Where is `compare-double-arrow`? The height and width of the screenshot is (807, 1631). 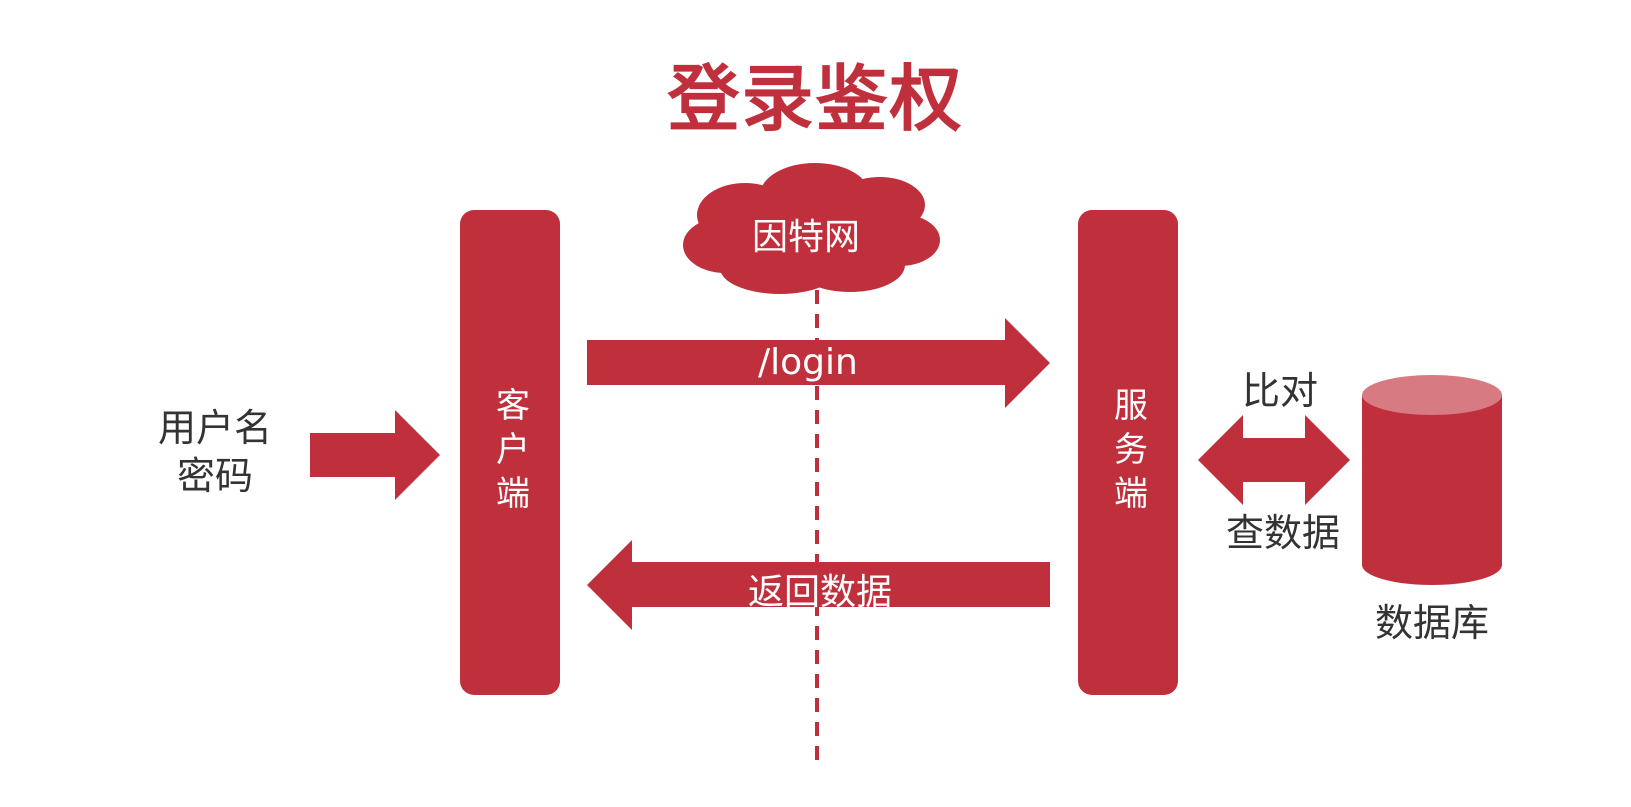 compare-double-arrow is located at coordinates (1274, 460).